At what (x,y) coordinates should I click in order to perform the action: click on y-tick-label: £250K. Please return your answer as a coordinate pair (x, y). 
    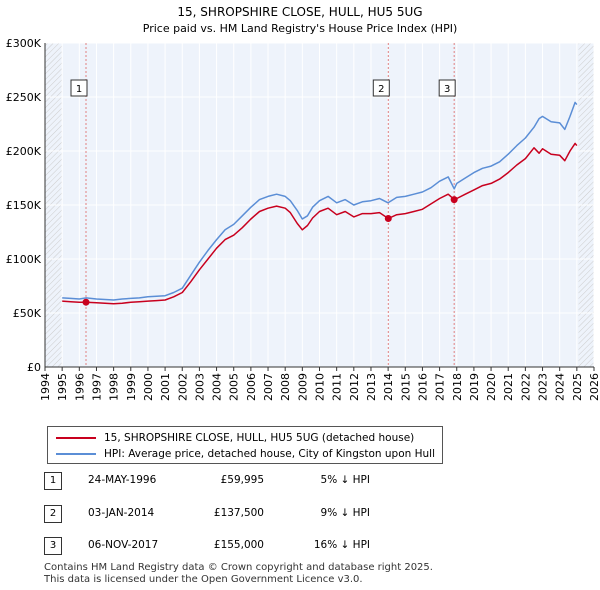
    Looking at the image, I should click on (24, 97).